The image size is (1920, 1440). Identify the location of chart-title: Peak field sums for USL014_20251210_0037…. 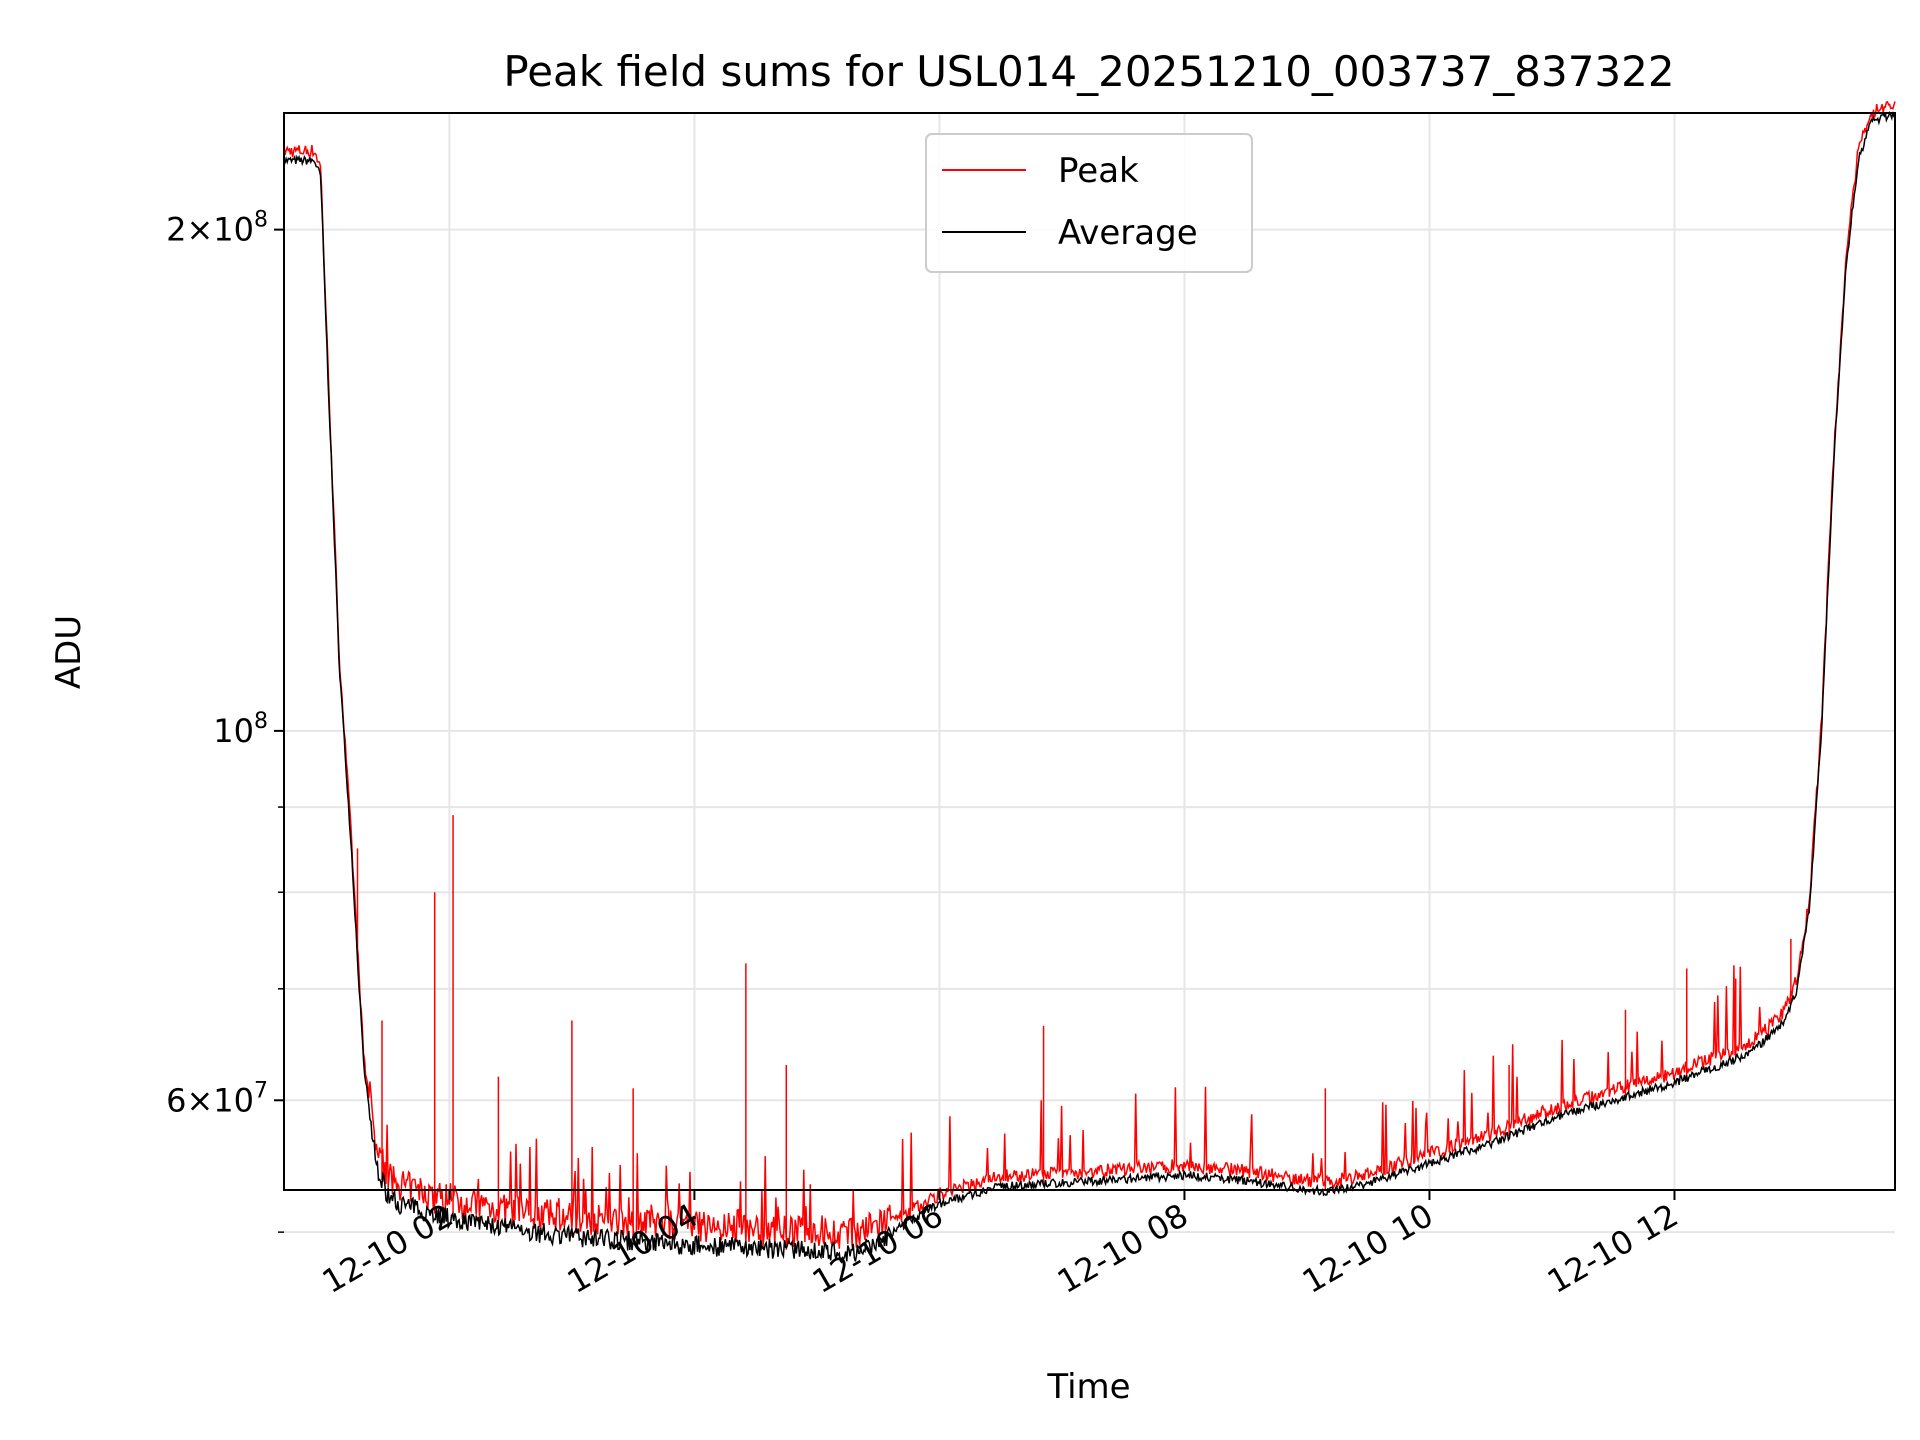
(1088, 71).